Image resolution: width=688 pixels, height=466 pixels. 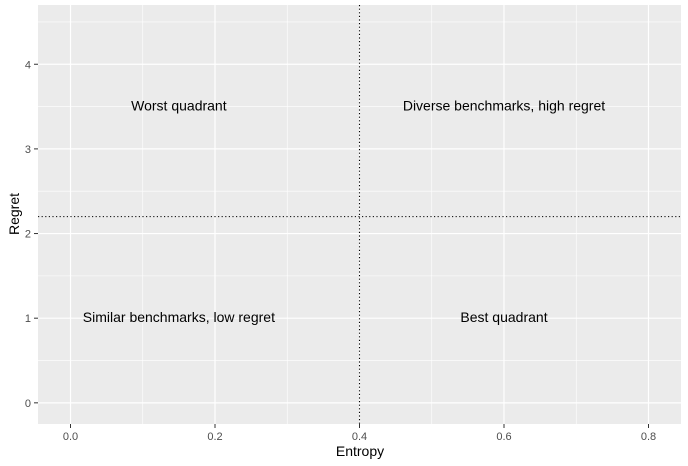 What do you see at coordinates (214, 437) in the screenshot?
I see `x-tick-label: 0.2` at bounding box center [214, 437].